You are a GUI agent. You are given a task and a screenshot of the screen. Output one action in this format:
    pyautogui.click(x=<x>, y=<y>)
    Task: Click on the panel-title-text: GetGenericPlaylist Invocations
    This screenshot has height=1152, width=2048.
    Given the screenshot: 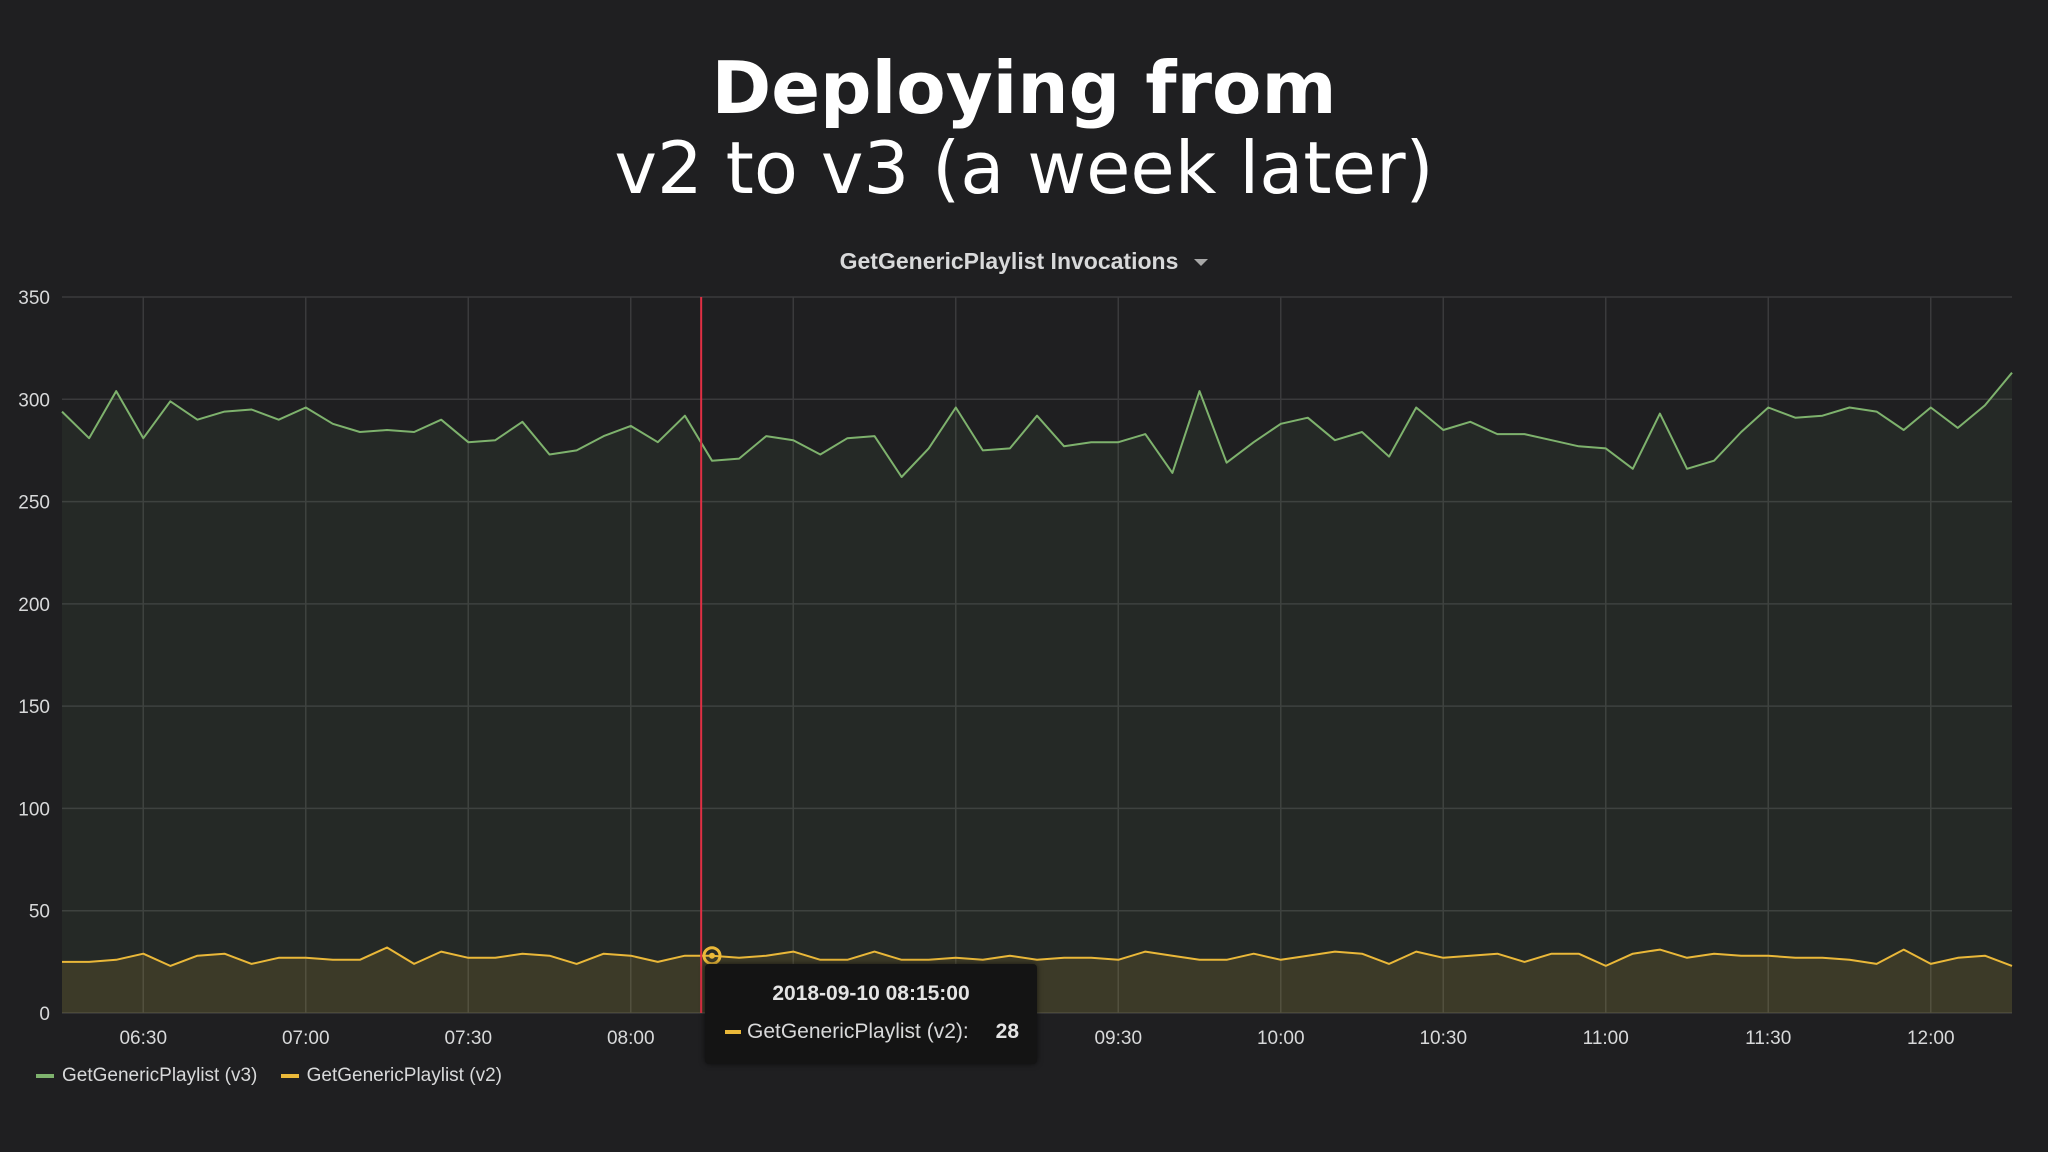 What is the action you would take?
    pyautogui.click(x=1009, y=261)
    